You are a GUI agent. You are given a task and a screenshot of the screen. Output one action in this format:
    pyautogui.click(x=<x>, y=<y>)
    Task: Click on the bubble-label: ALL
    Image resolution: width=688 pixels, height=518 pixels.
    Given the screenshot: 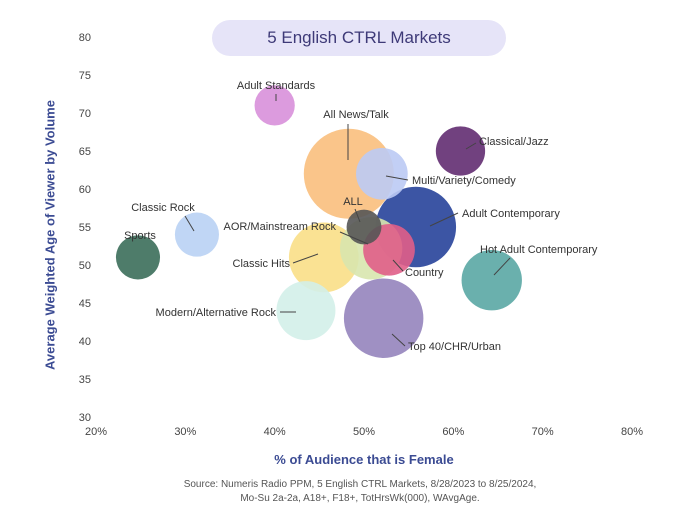 What is the action you would take?
    pyautogui.click(x=353, y=202)
    